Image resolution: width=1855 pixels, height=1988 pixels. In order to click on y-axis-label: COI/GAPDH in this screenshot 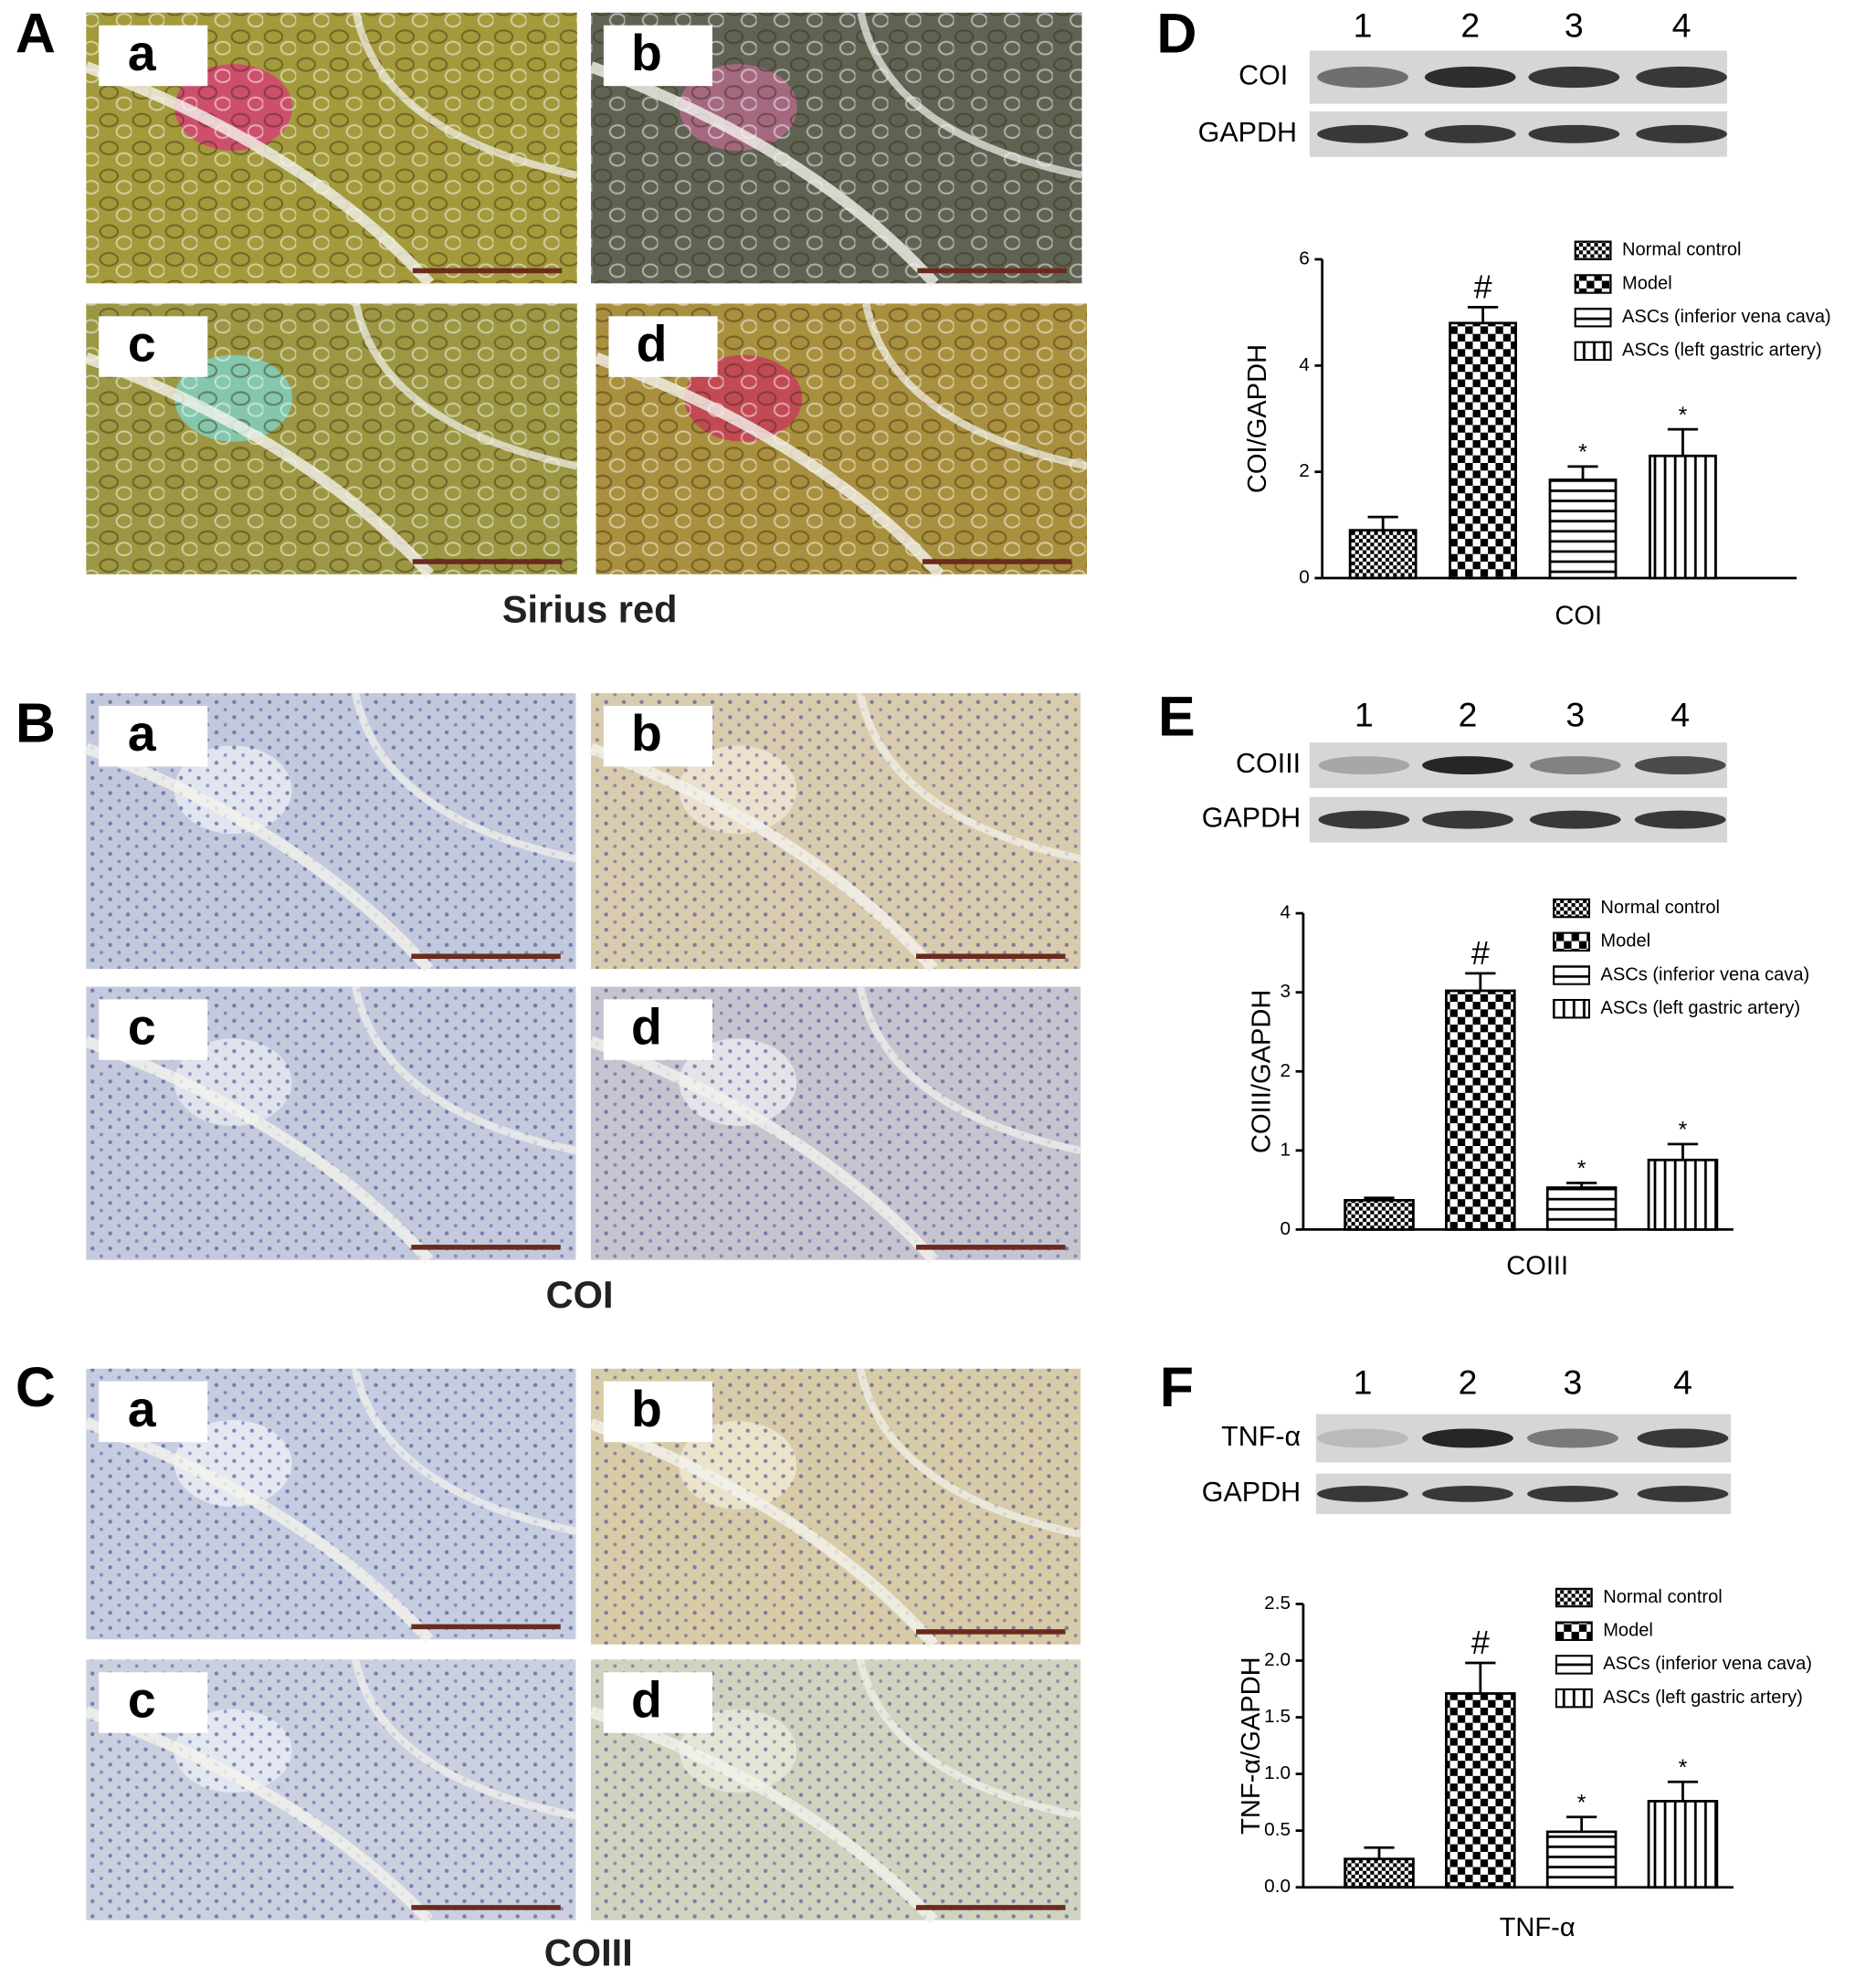, I will do `click(1257, 418)`.